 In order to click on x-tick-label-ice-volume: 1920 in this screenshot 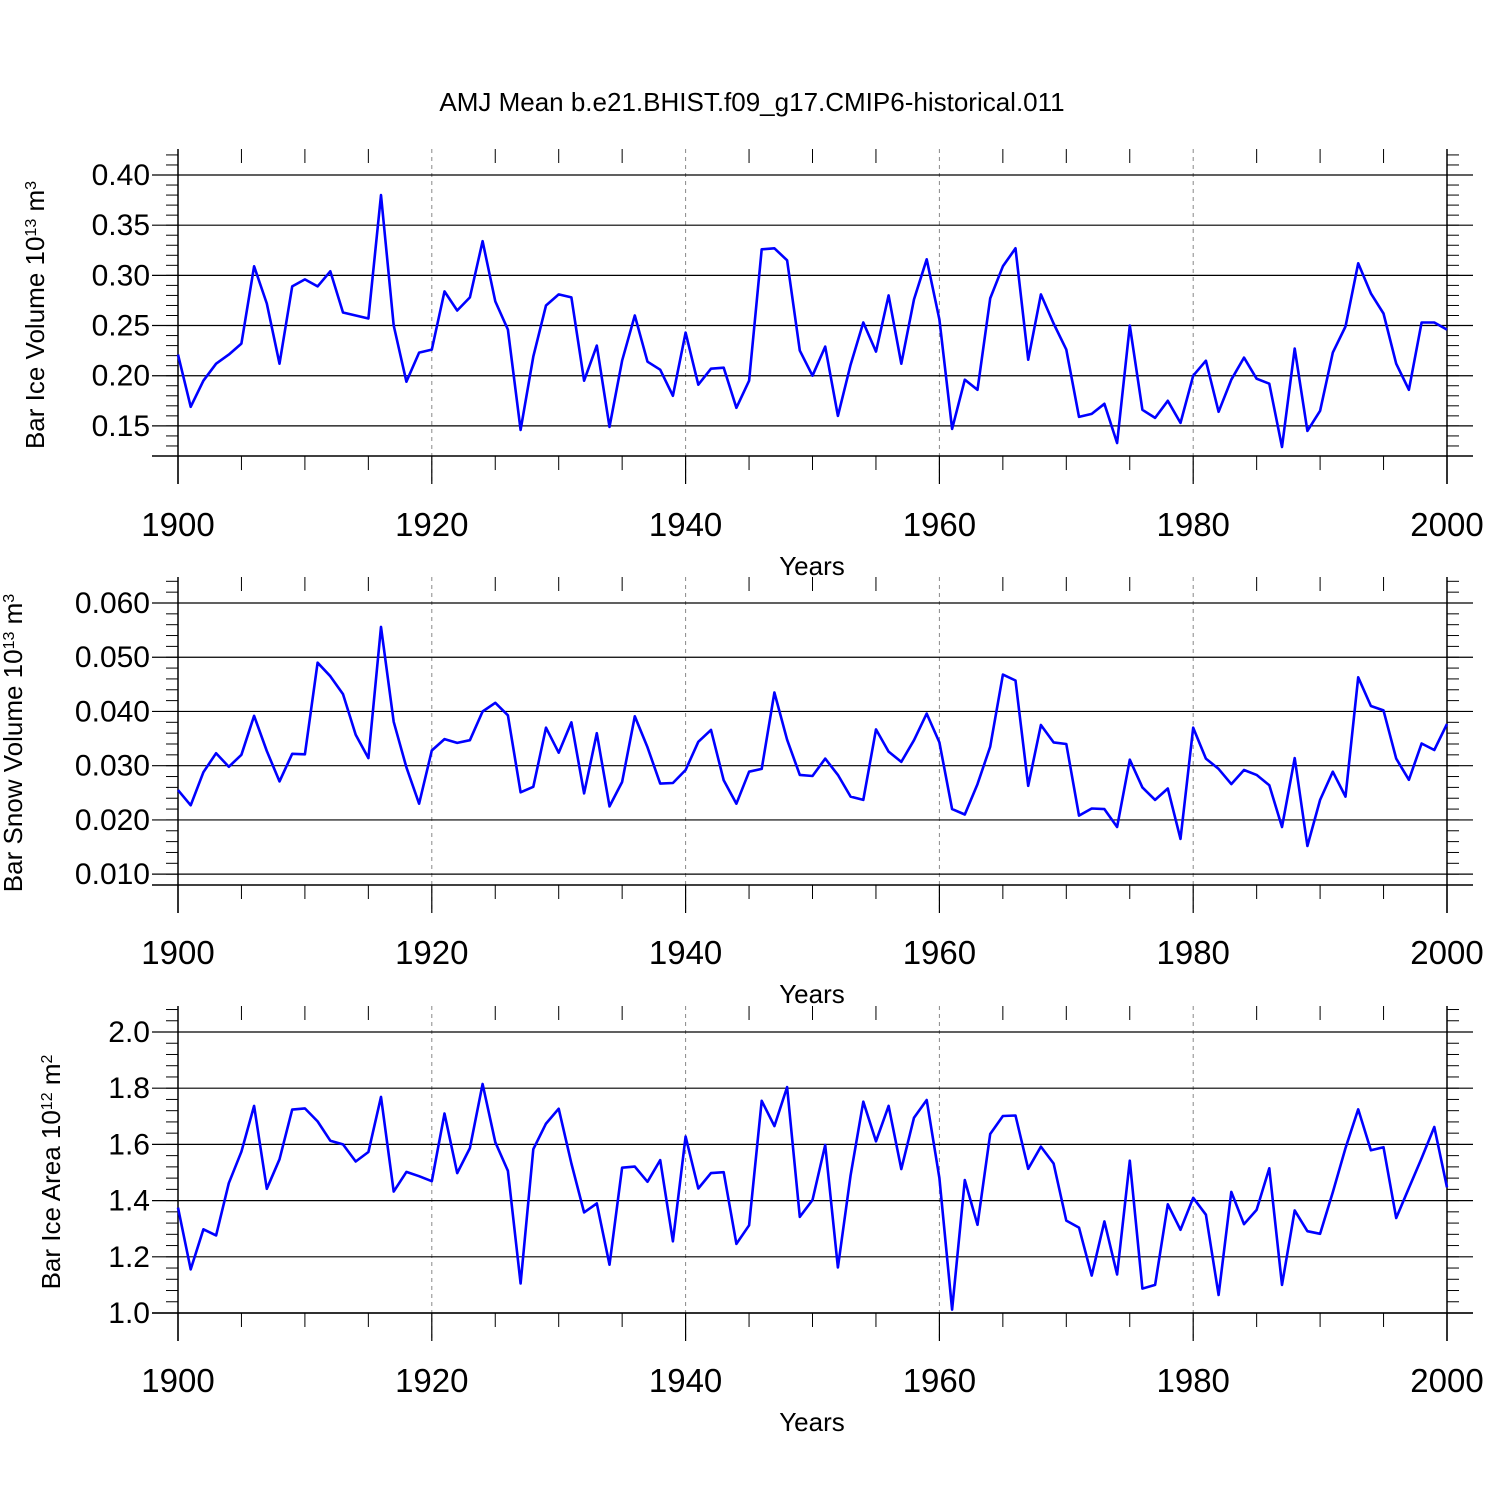, I will do `click(431, 524)`.